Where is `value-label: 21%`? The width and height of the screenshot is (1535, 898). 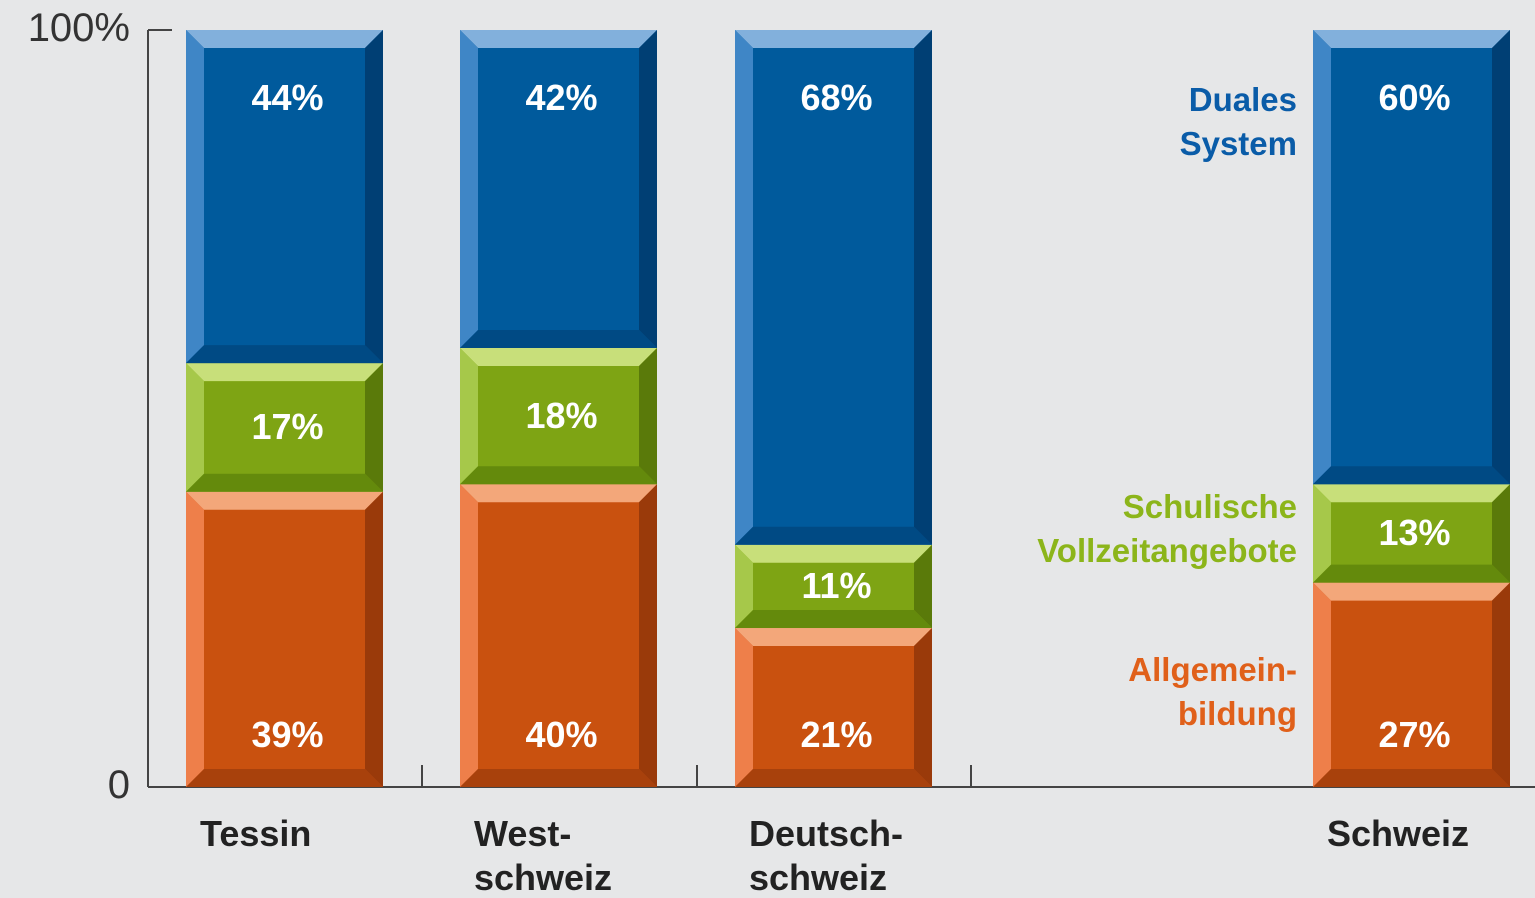
value-label: 21% is located at coordinates (836, 734).